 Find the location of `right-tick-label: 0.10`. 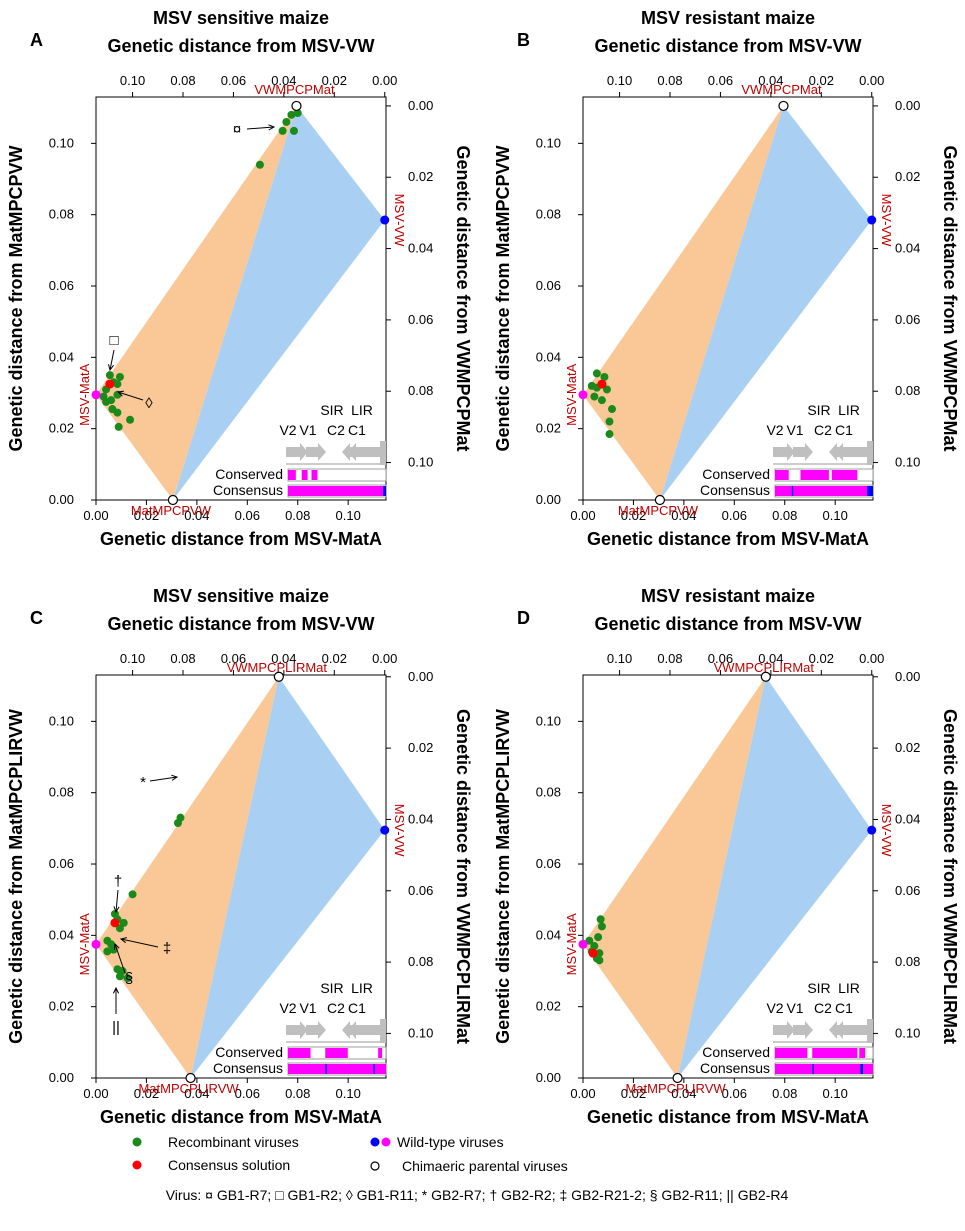

right-tick-label: 0.10 is located at coordinates (907, 462).